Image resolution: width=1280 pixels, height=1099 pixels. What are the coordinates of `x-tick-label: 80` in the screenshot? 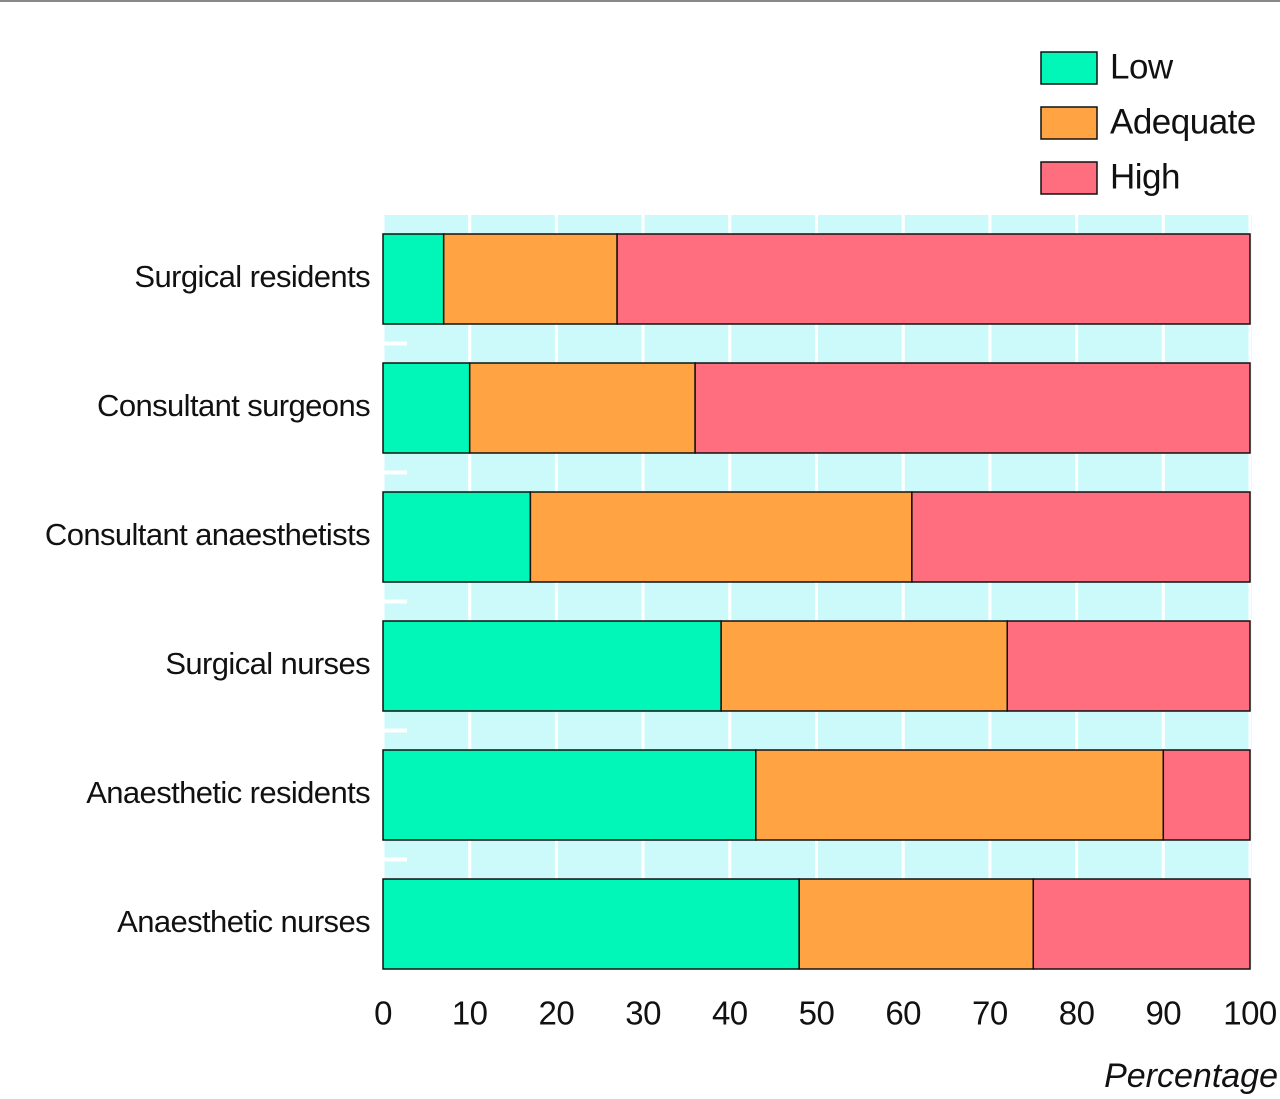 It's located at (1077, 1013).